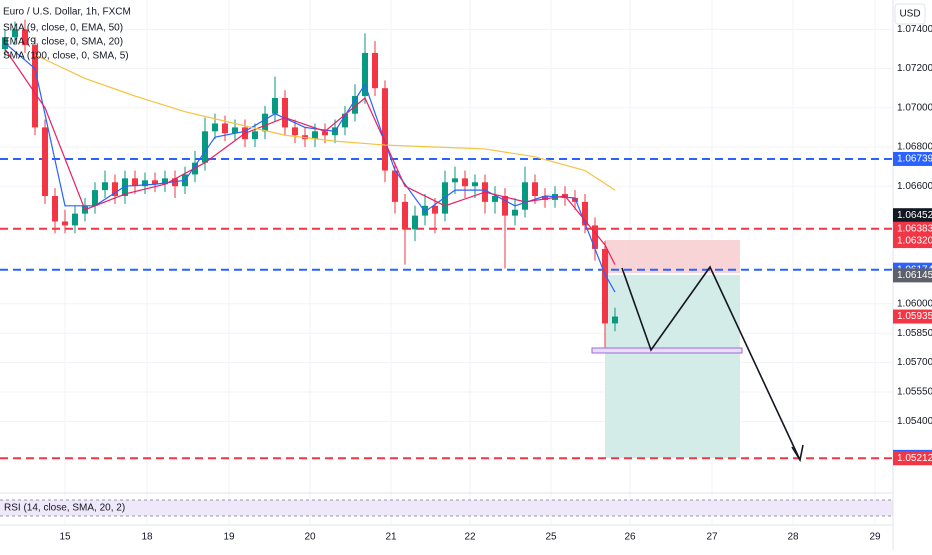  What do you see at coordinates (391, 537) in the screenshot?
I see `x-tick-label: 21` at bounding box center [391, 537].